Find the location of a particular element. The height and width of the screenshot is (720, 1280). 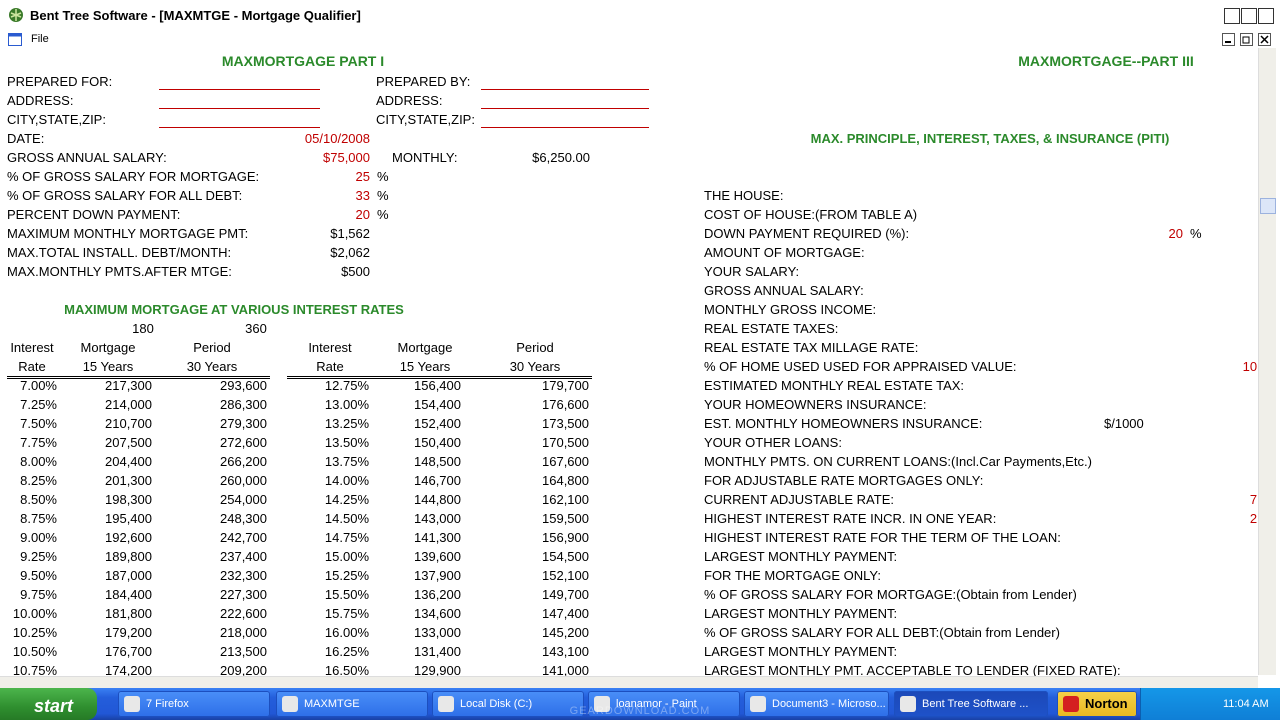

field-label: FOR THE MORTGAGE ONLY: is located at coordinates (792, 575).